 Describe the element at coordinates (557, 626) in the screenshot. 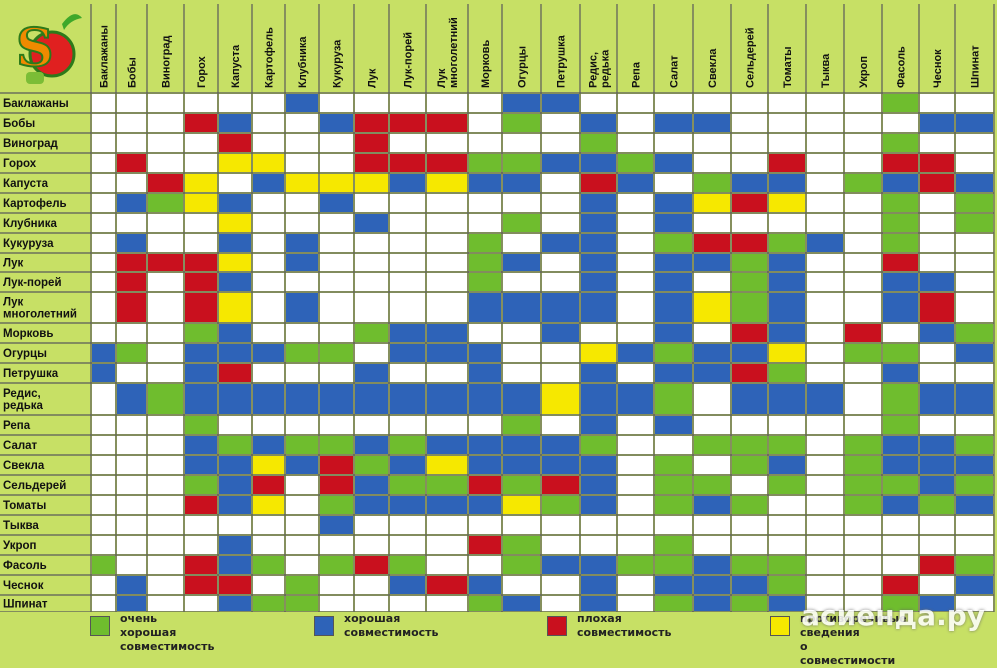

I see `legend-swatch` at that location.